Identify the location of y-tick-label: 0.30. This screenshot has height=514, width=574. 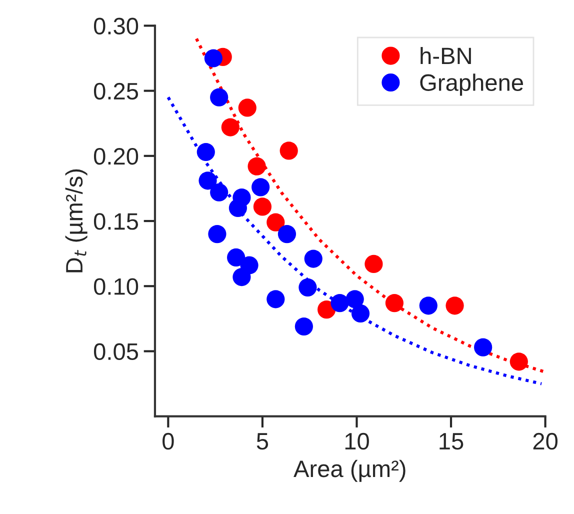
(116, 26).